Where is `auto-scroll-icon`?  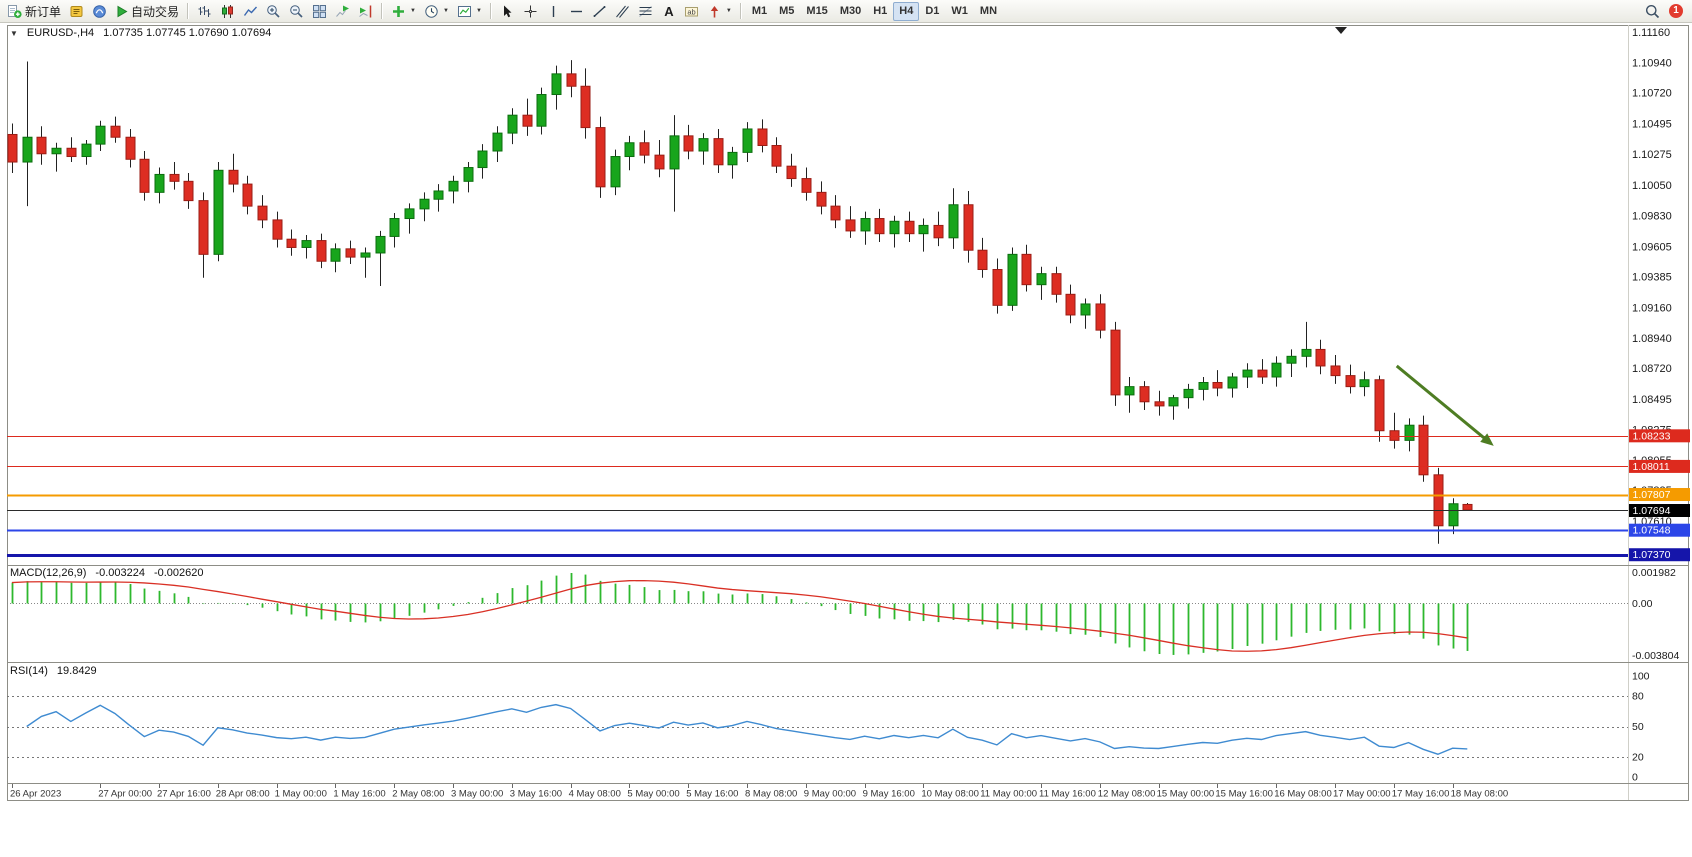
auto-scroll-icon is located at coordinates (343, 11).